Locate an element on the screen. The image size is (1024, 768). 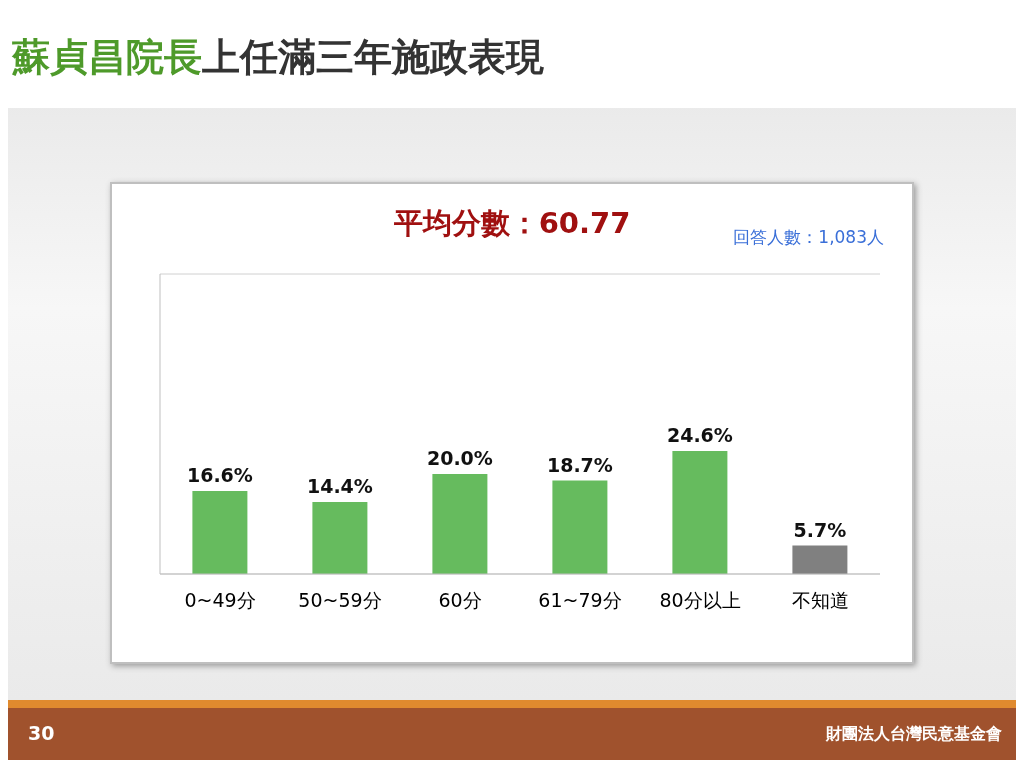
data-label: 5.7% is located at coordinates (820, 529).